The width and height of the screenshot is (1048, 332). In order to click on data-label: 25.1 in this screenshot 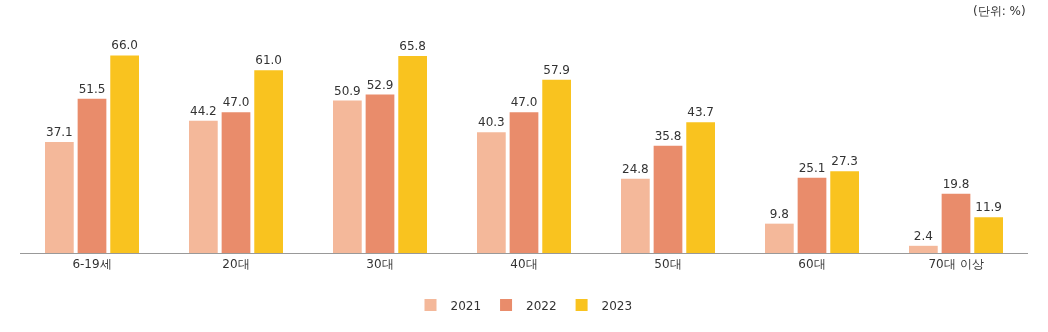, I will do `click(812, 167)`.